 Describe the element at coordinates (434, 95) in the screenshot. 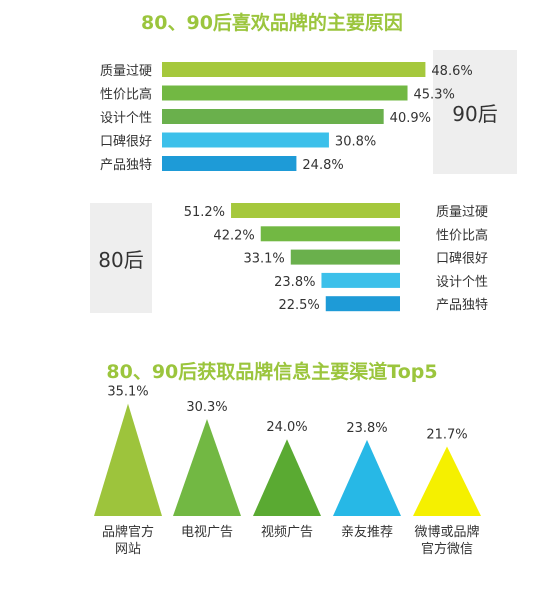

I see `bar-value-label: 45.3%` at that location.